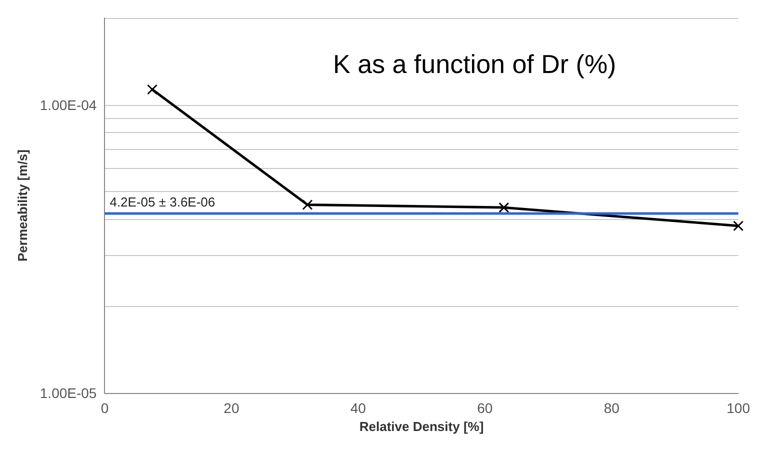 This screenshot has width=763, height=460. What do you see at coordinates (421, 426) in the screenshot?
I see `x-axis-title: Relative Density [%]` at bounding box center [421, 426].